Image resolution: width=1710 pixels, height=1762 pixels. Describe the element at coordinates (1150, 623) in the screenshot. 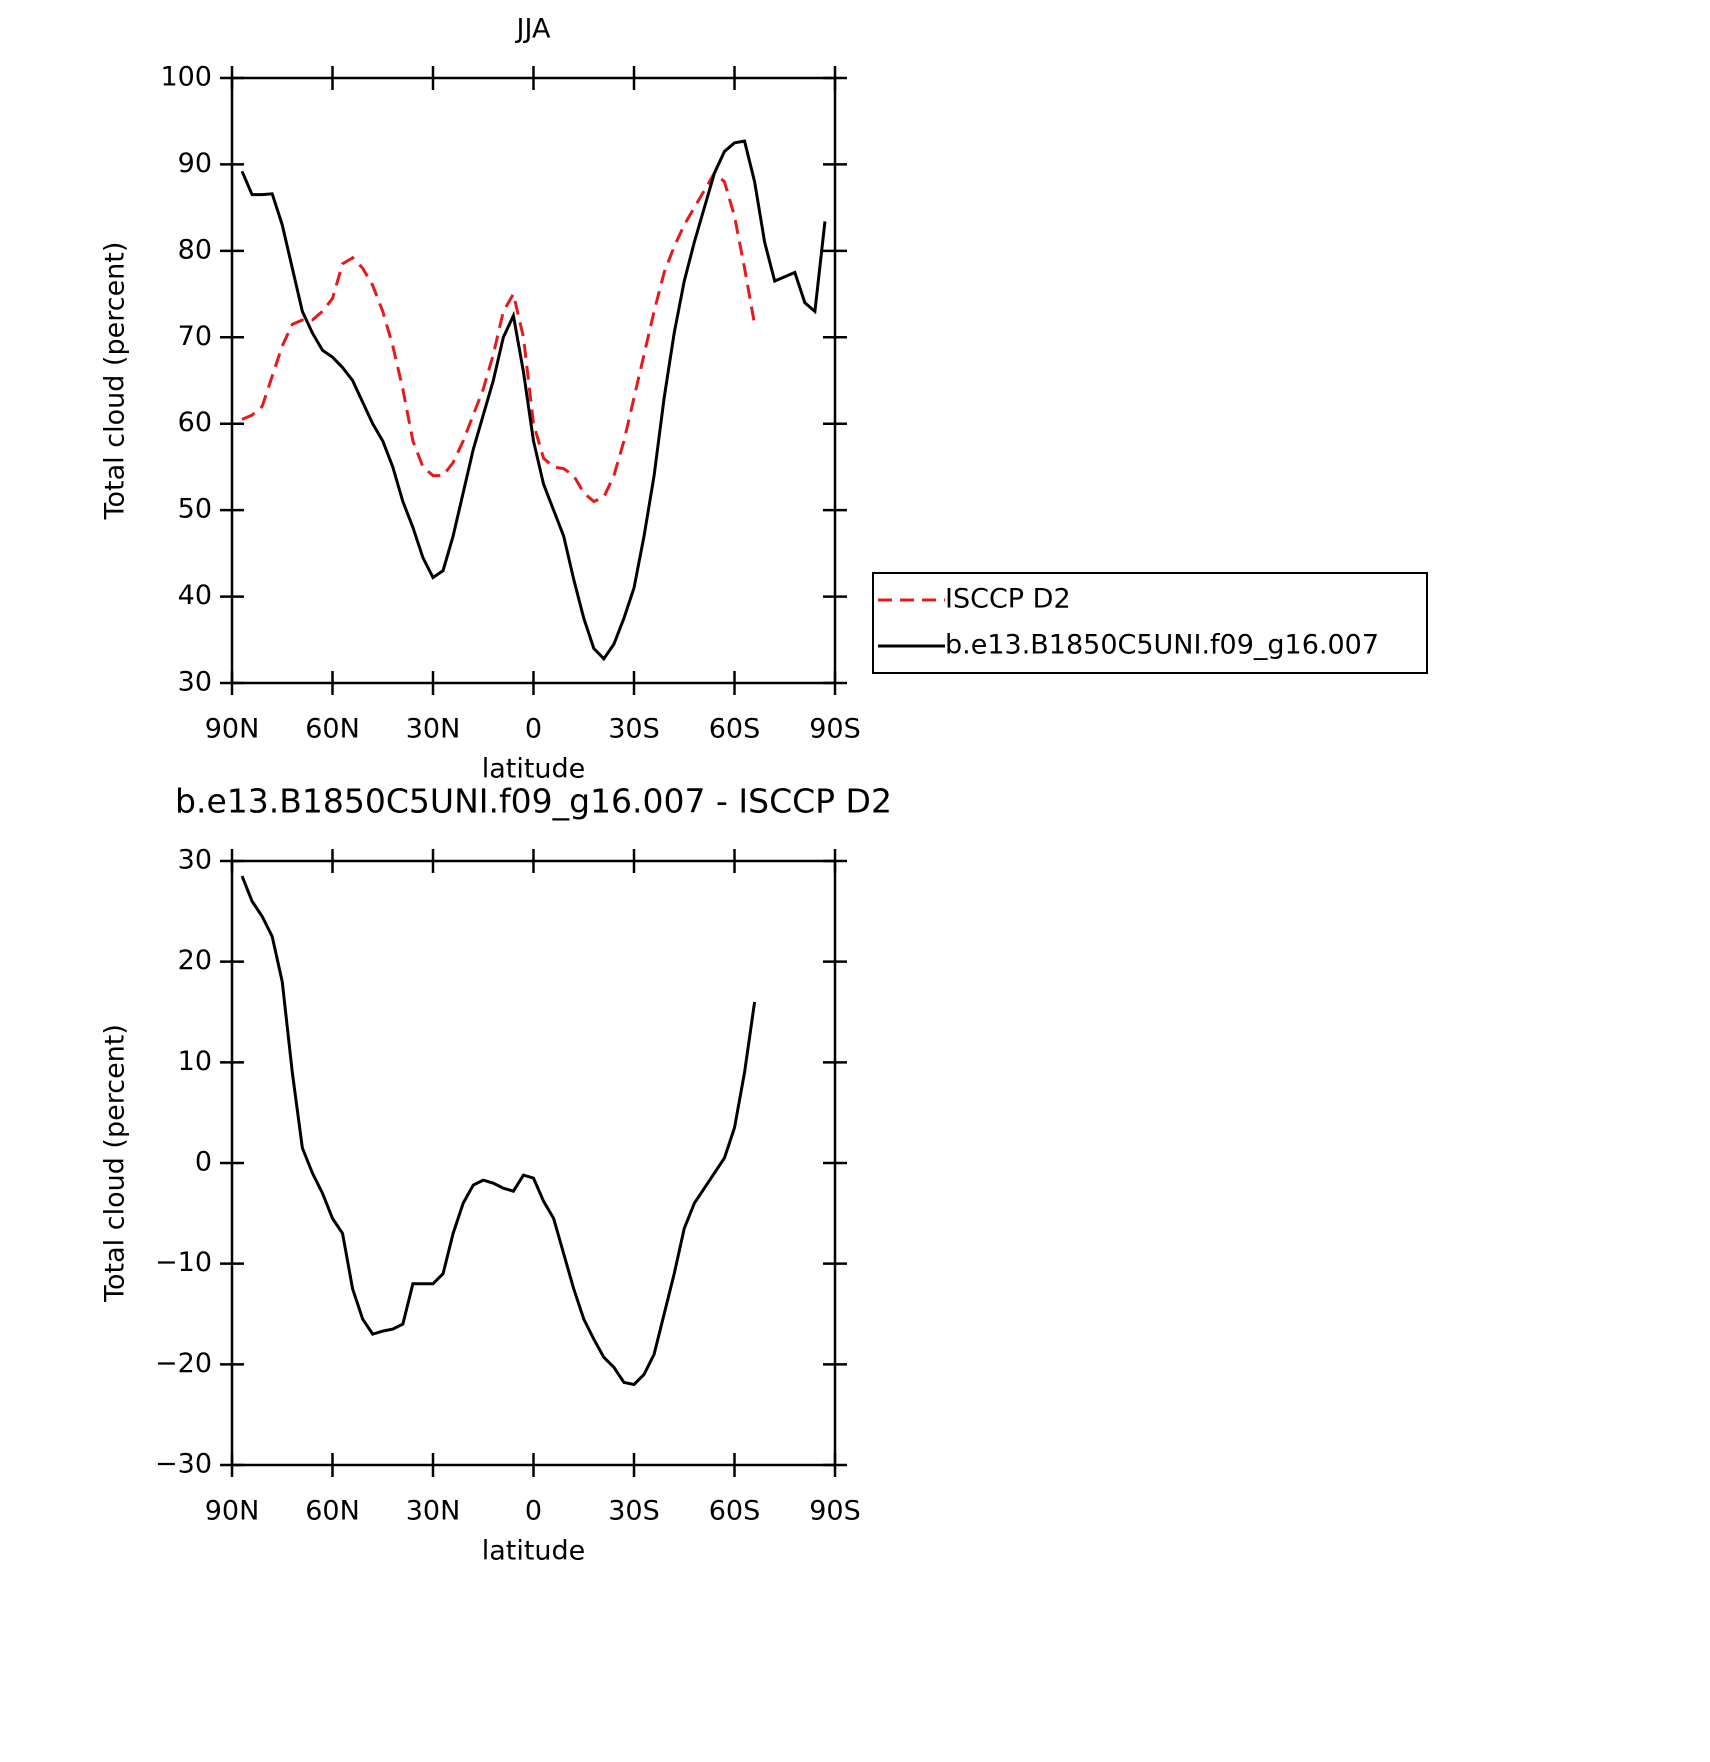

I see `legend-box` at that location.